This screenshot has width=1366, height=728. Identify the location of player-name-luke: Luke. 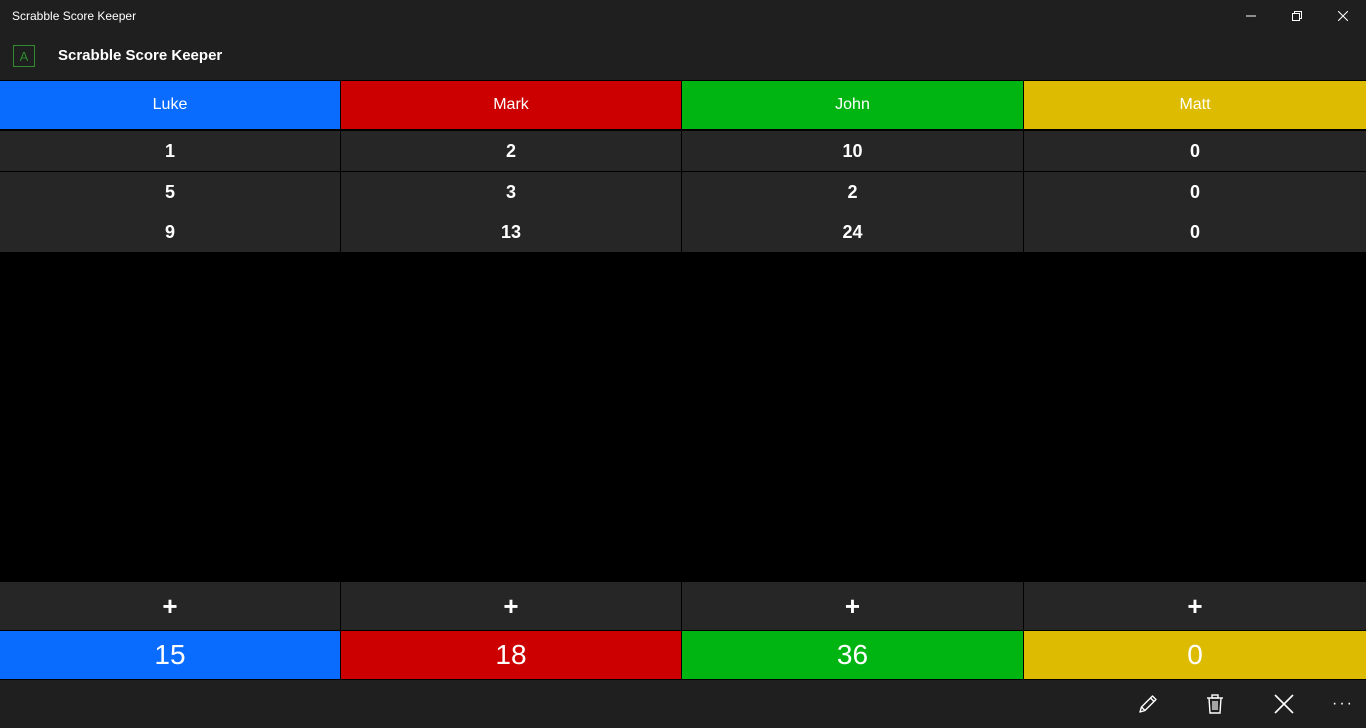
(170, 105).